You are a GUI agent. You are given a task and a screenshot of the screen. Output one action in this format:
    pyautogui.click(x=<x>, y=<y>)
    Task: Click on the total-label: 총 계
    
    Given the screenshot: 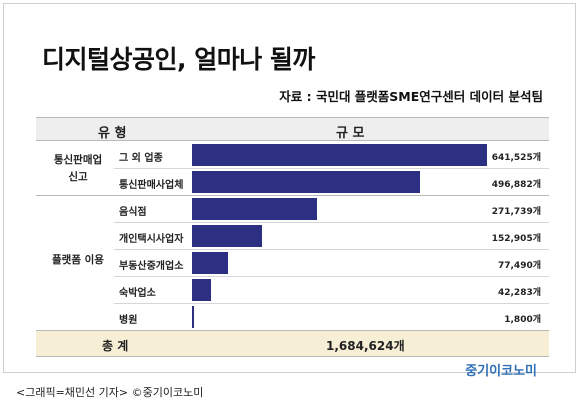 What is the action you would take?
    pyautogui.click(x=115, y=346)
    